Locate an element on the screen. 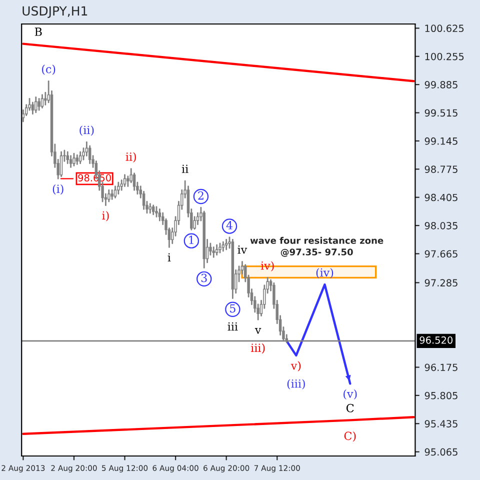 The height and width of the screenshot is (480, 480). chart-title: USDJPY,H1 is located at coordinates (55, 12).